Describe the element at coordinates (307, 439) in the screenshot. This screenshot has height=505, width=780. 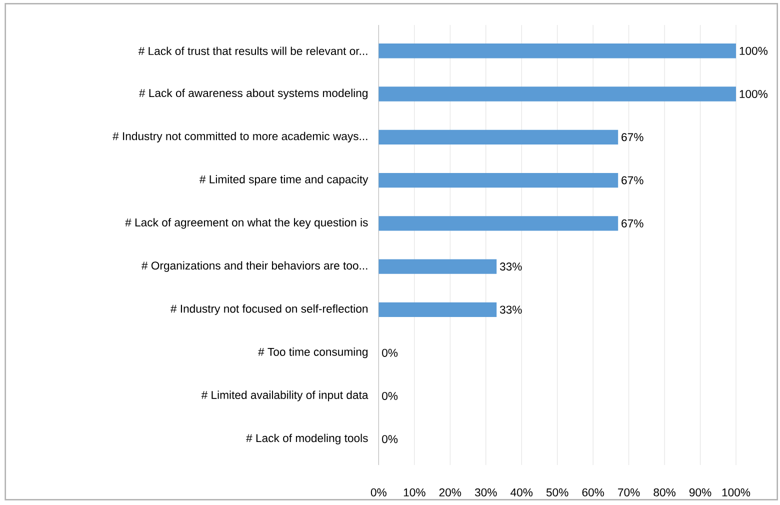
I see `y-tick-label: # Lack of modeling tools` at that location.